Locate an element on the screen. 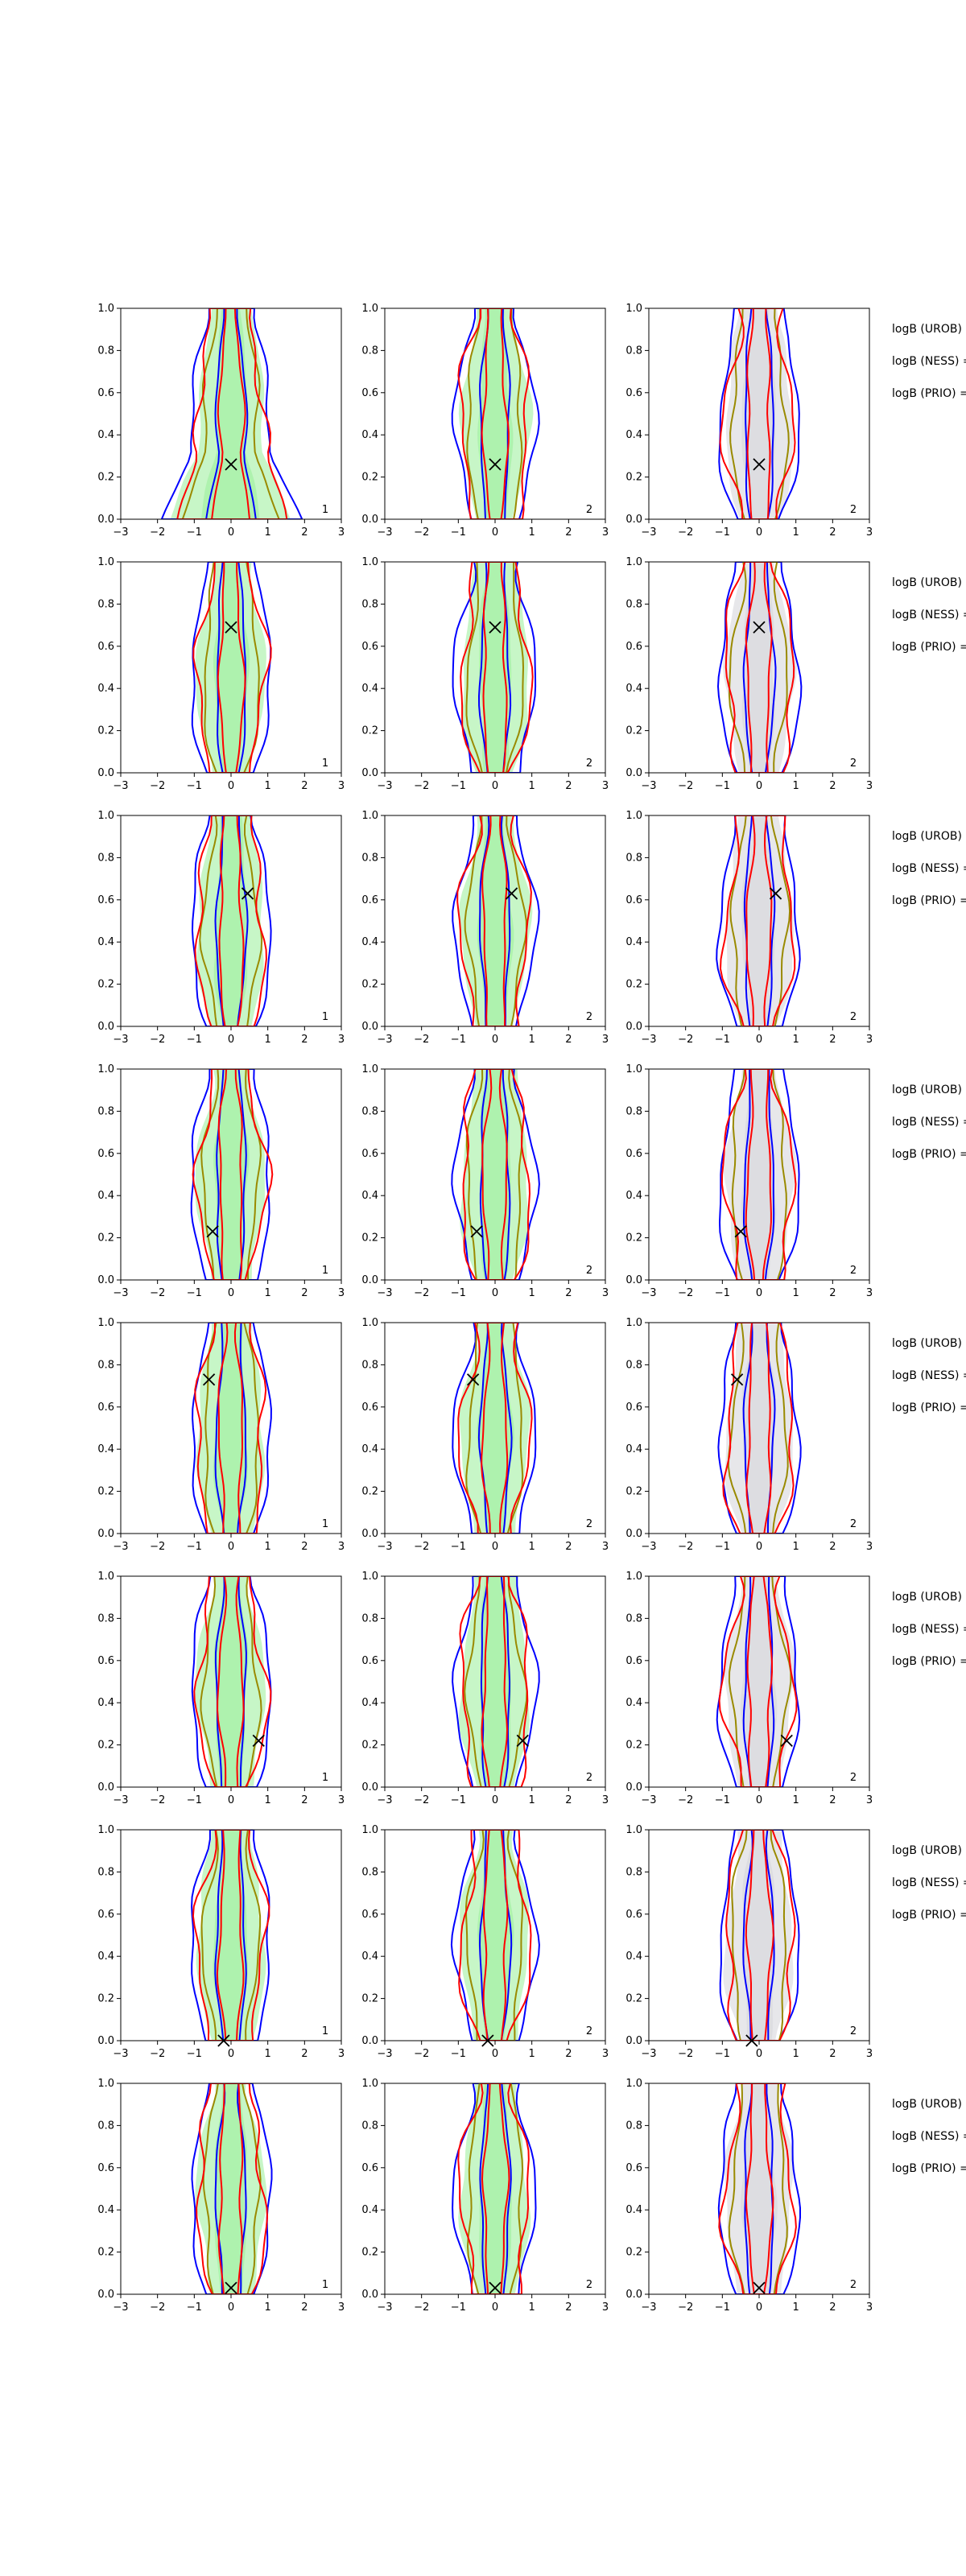  subplot-r8-c3: −3 −2 −1 0 1 2 30.00.20.40.60.81.02 is located at coordinates (749, 2196).